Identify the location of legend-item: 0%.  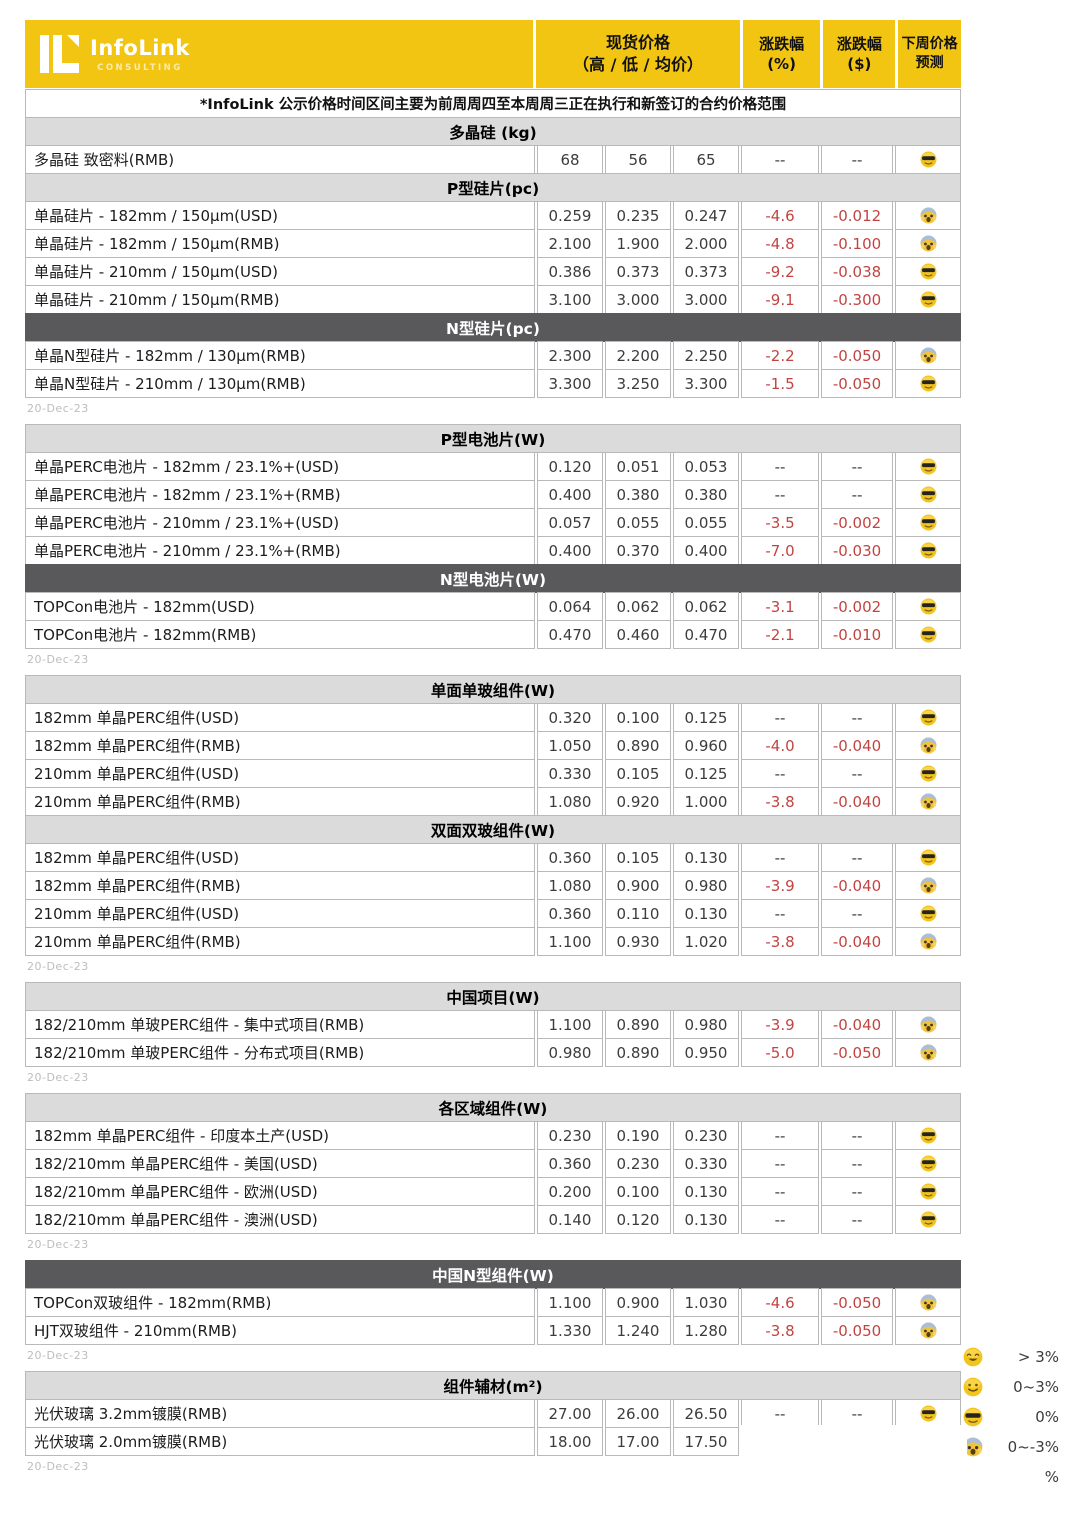
(1011, 1417).